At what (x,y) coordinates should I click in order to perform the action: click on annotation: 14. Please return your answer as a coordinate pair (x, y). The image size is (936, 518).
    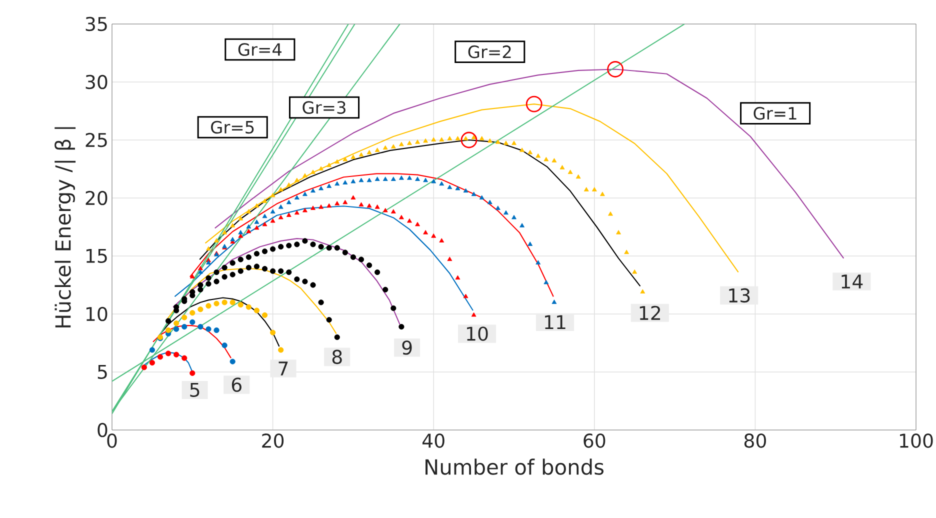
    Looking at the image, I should click on (852, 281).